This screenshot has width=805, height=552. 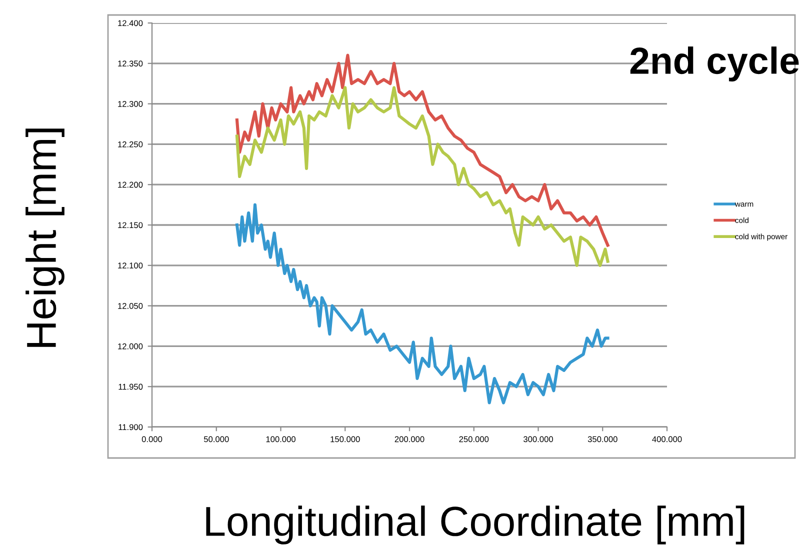 What do you see at coordinates (130, 225) in the screenshot?
I see `y-tick-label: 12.150` at bounding box center [130, 225].